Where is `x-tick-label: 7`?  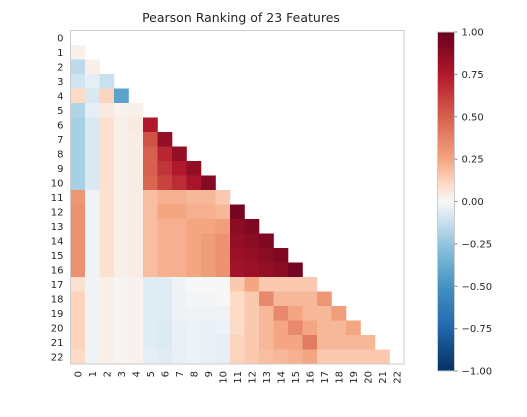
x-tick-label: 7 is located at coordinates (180, 374).